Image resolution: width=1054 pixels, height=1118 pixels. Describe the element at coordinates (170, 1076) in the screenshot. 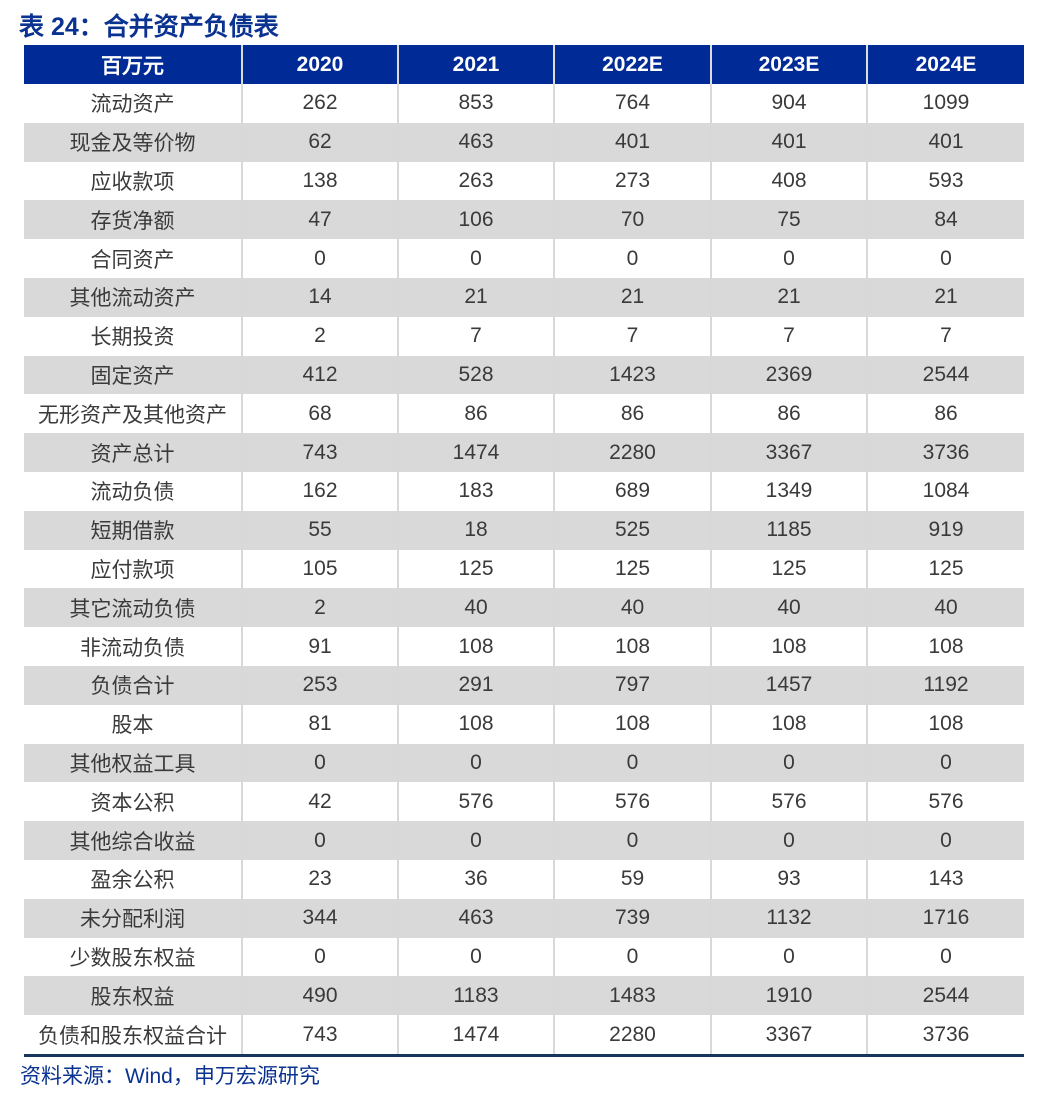

I see `source-note: 资料来源：Wind，申万宏源研究` at that location.